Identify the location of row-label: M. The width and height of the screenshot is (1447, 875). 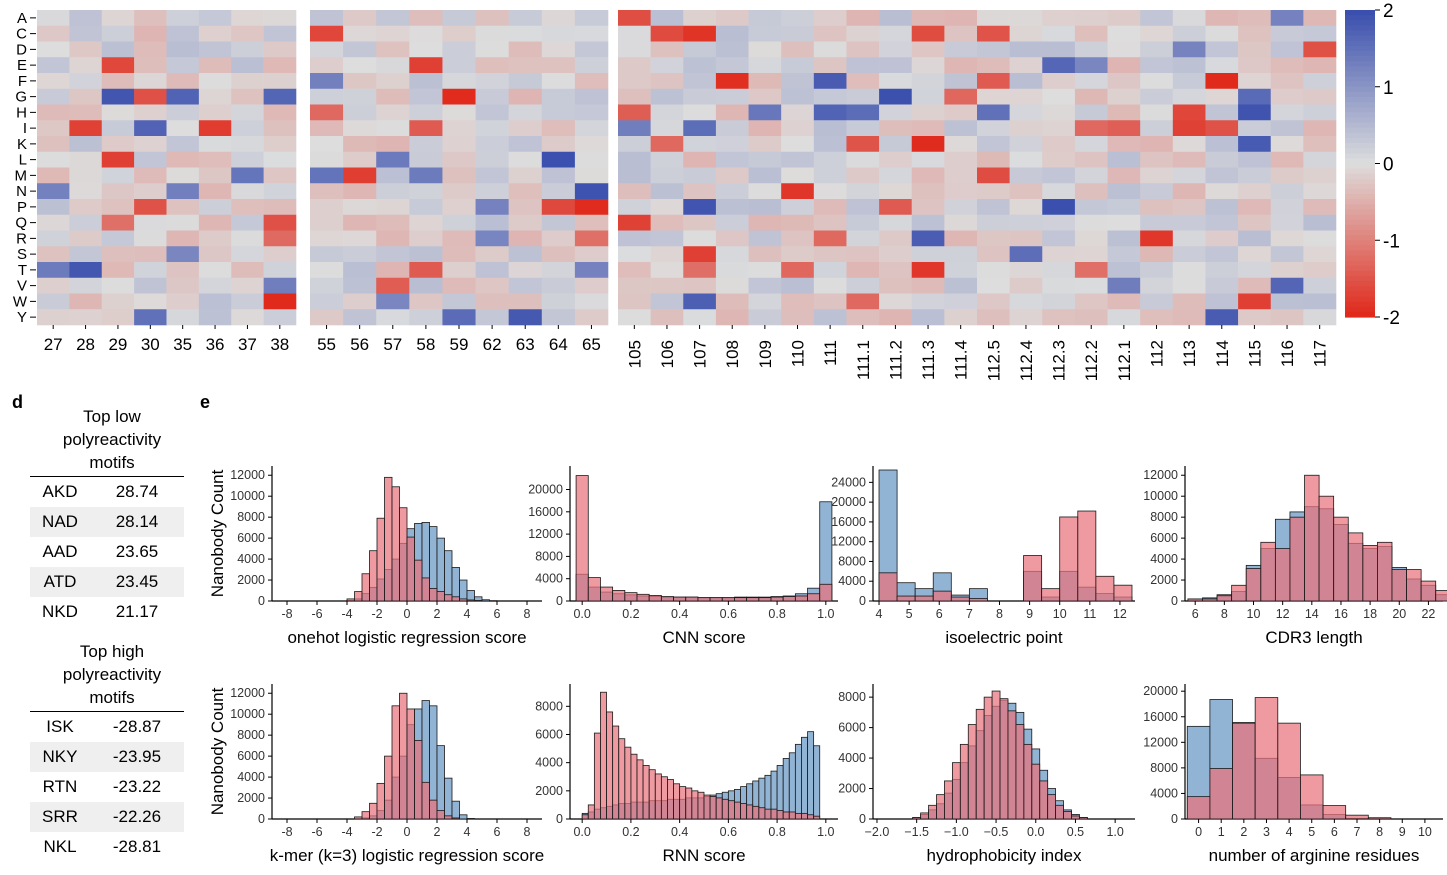
(21, 175).